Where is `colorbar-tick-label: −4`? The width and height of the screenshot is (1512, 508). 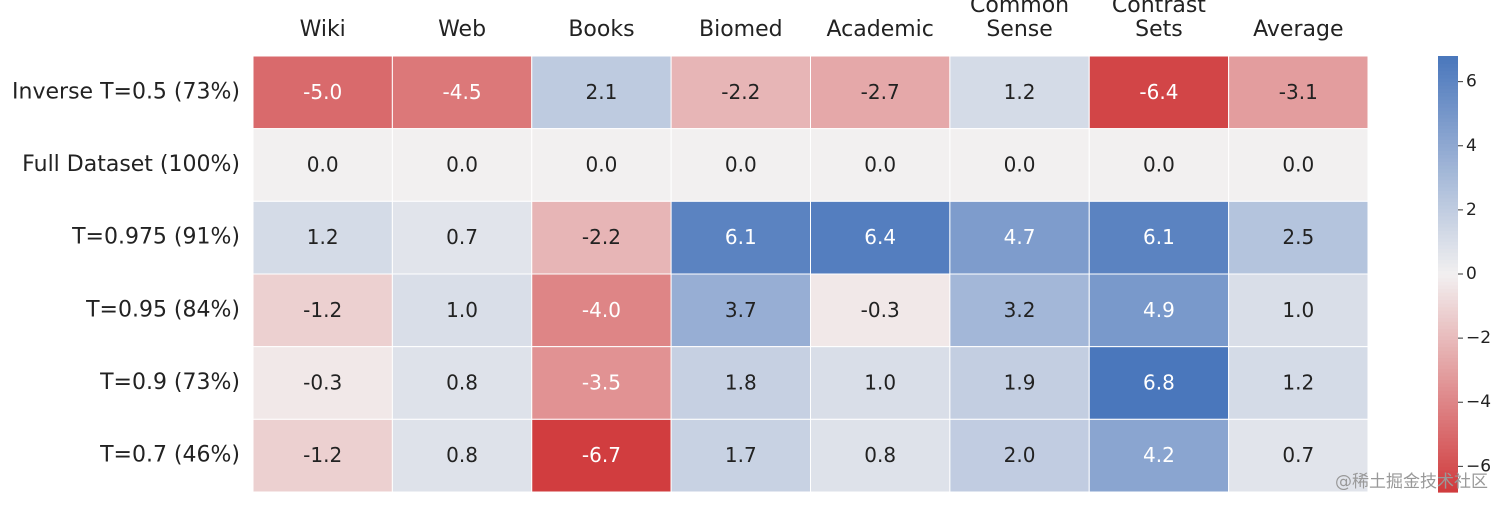
colorbar-tick-label: −4 is located at coordinates (1478, 402).